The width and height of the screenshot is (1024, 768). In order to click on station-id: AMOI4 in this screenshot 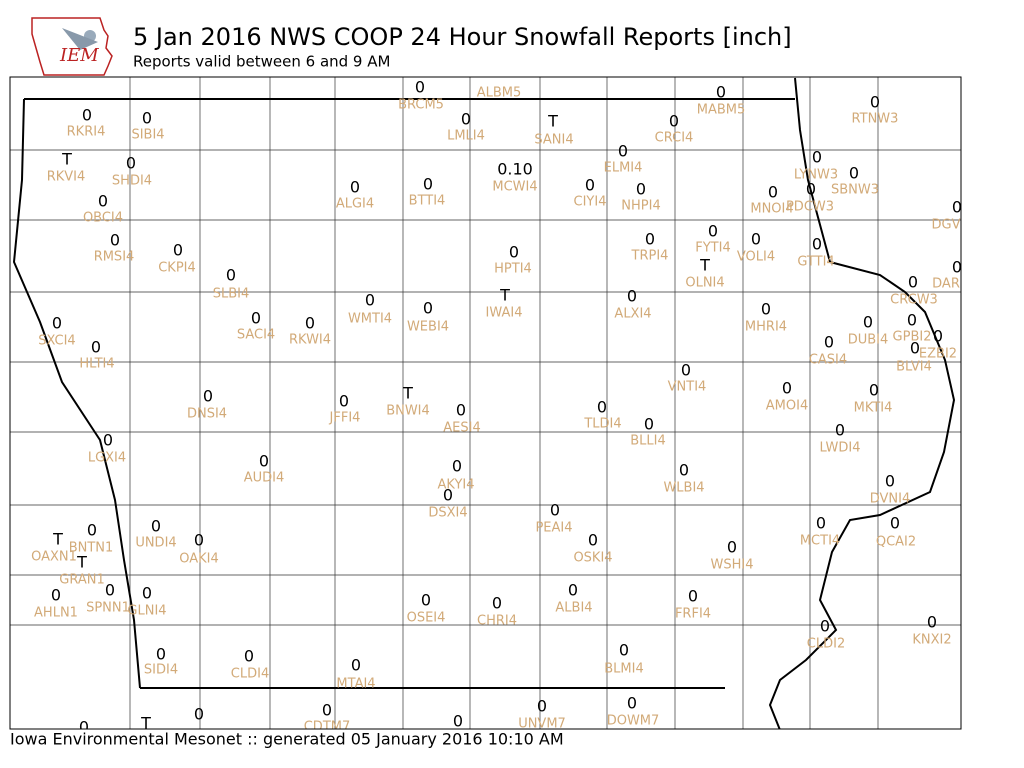, I will do `click(787, 406)`.